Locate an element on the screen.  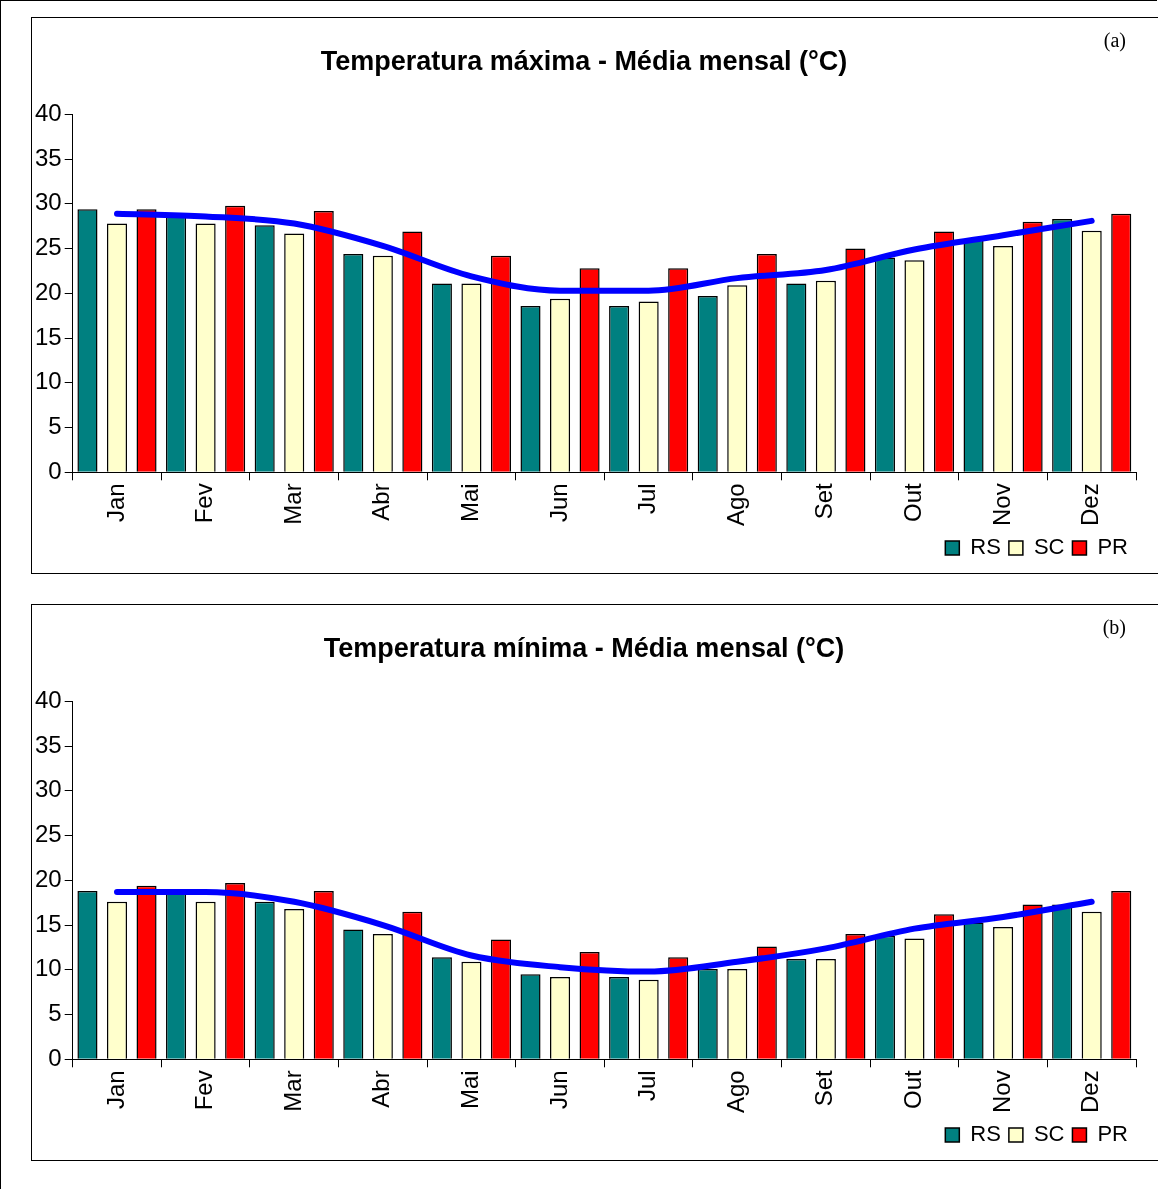
text: (a) is located at coordinates (1114, 41).